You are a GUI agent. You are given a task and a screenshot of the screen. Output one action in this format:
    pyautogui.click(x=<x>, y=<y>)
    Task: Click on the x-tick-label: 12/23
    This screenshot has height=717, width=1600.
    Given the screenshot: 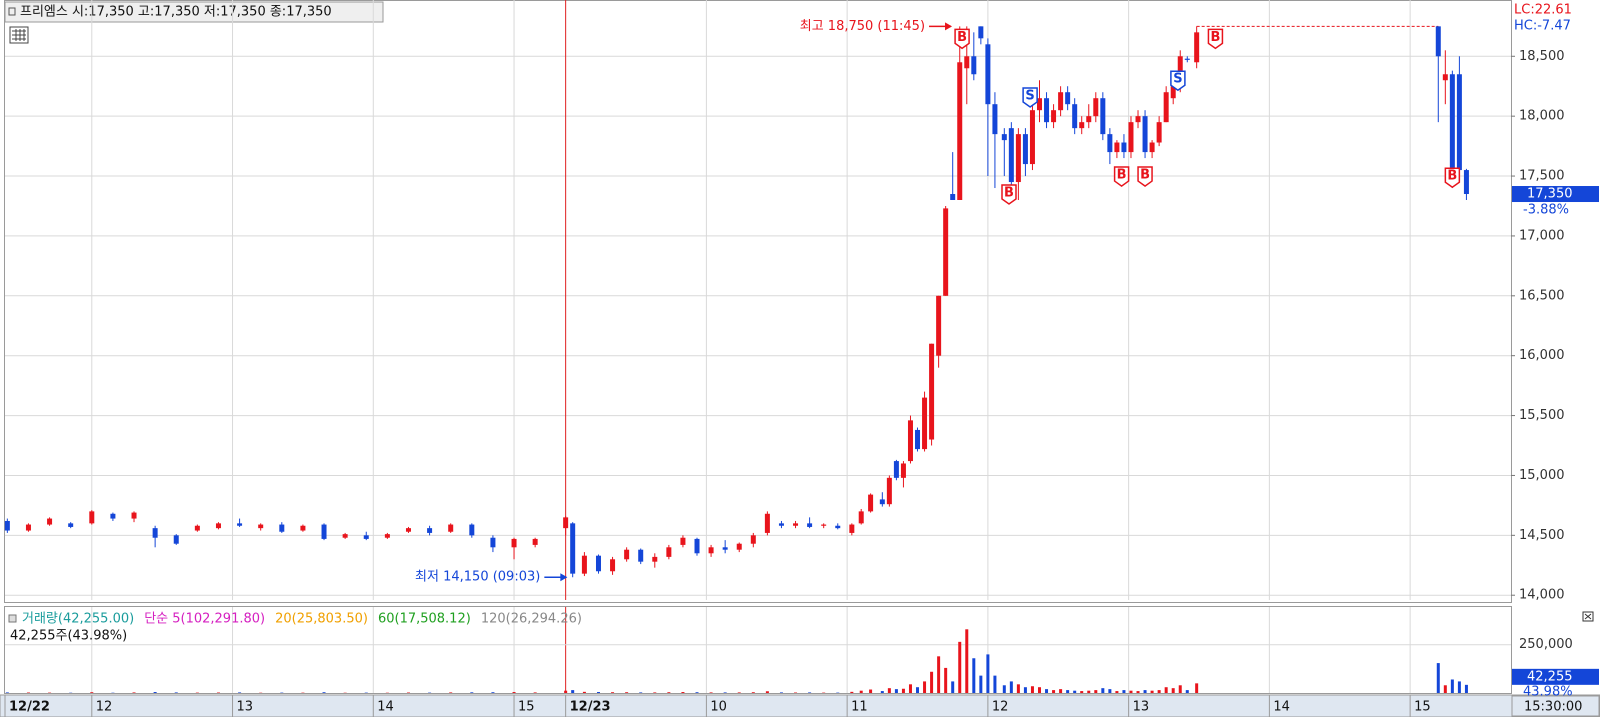 What is the action you would take?
    pyautogui.click(x=590, y=707)
    